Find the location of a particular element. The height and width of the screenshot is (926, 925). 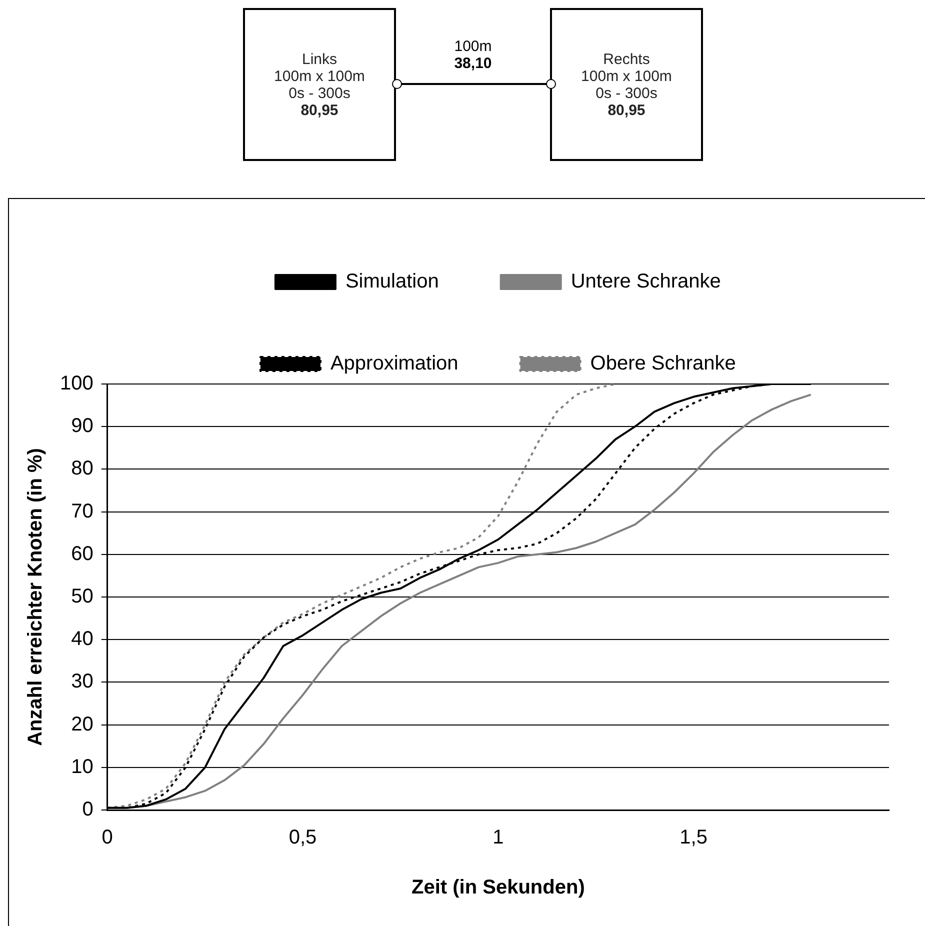

text: 100m is located at coordinates (473, 46).